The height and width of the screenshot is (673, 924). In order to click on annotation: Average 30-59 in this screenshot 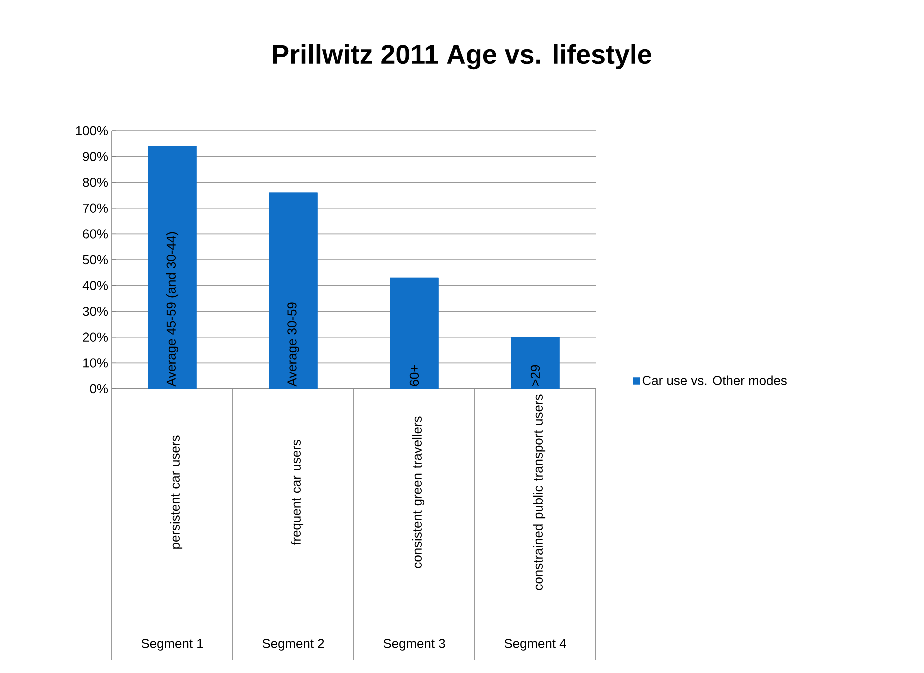, I will do `click(294, 344)`.